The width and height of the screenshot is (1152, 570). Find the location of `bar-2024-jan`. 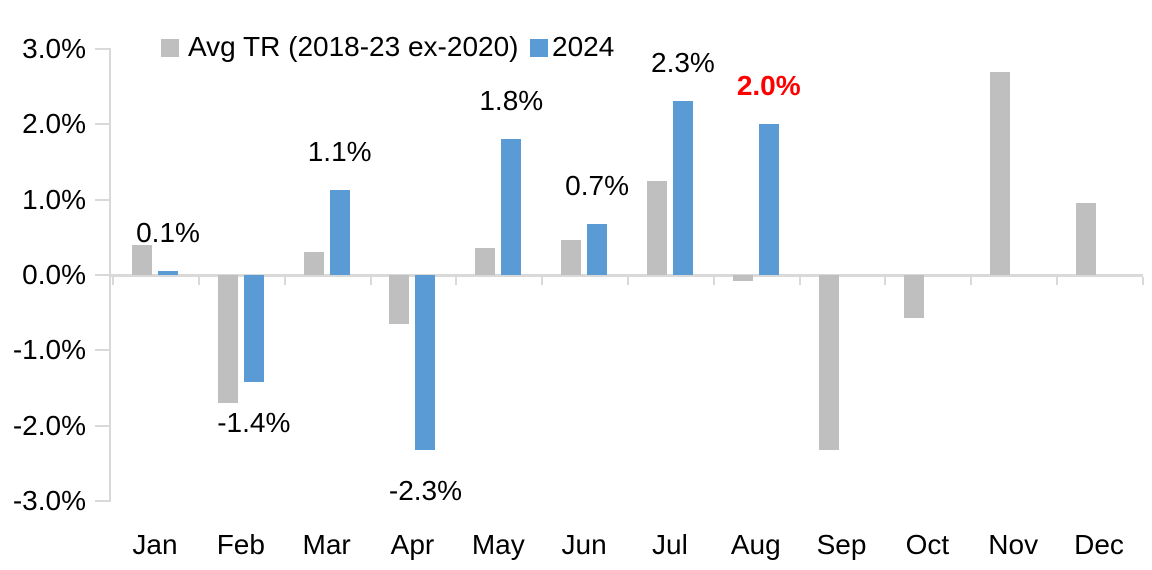

bar-2024-jan is located at coordinates (168, 273).